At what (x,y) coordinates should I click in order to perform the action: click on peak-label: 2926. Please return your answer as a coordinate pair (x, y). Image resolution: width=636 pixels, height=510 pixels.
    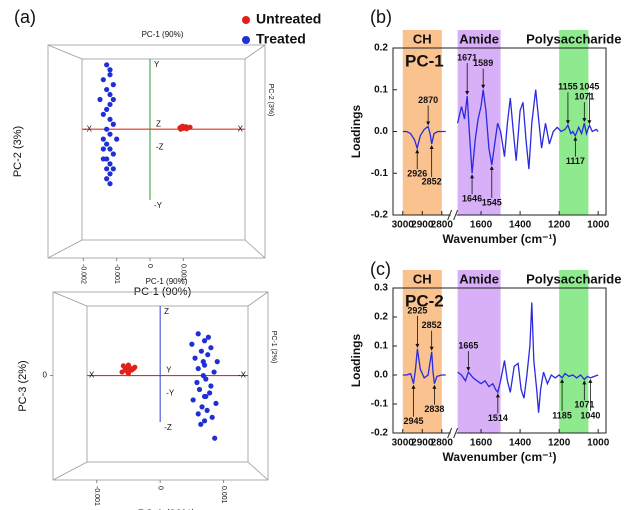
    Looking at the image, I should click on (417, 174).